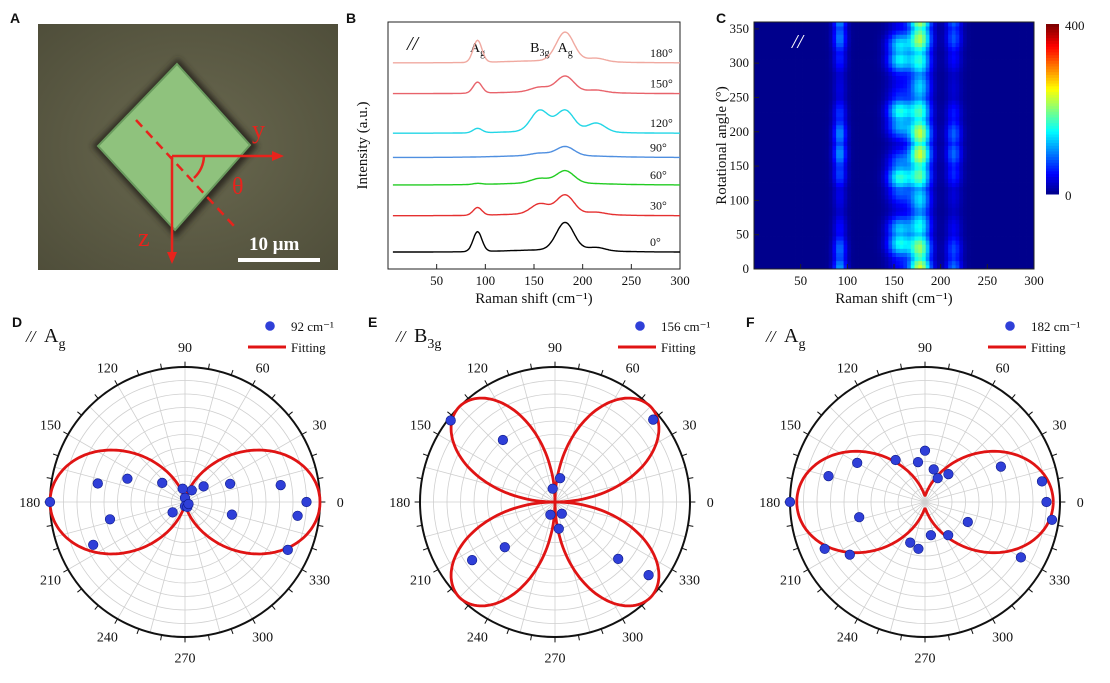  What do you see at coordinates (258, 129) in the screenshot?
I see `y-axis-label: y` at bounding box center [258, 129].